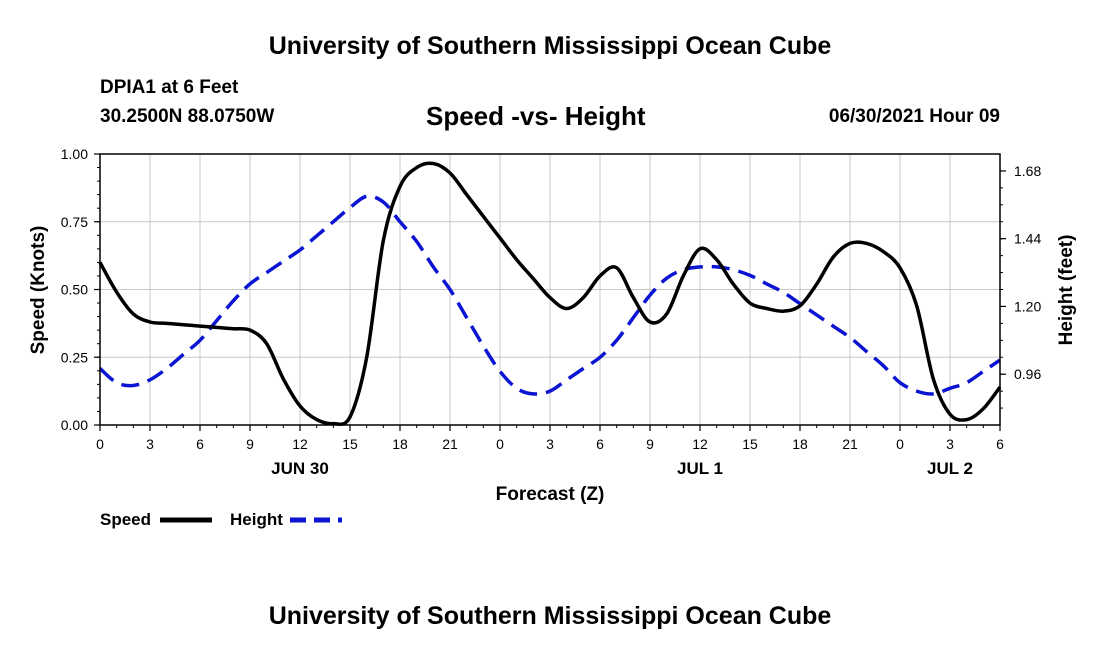 The width and height of the screenshot is (1100, 650). Describe the element at coordinates (169, 87) in the screenshot. I see `station-label: DPIA1 at 6 Feet` at that location.